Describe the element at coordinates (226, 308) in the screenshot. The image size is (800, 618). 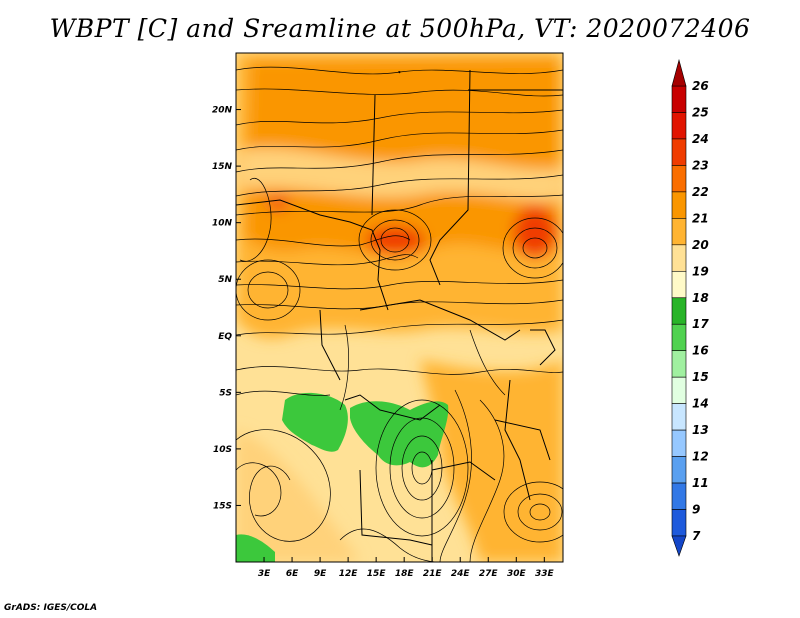
I see `lat-ticks: 20N 15N 10N 5N EQ 5S 10S 15S` at that location.